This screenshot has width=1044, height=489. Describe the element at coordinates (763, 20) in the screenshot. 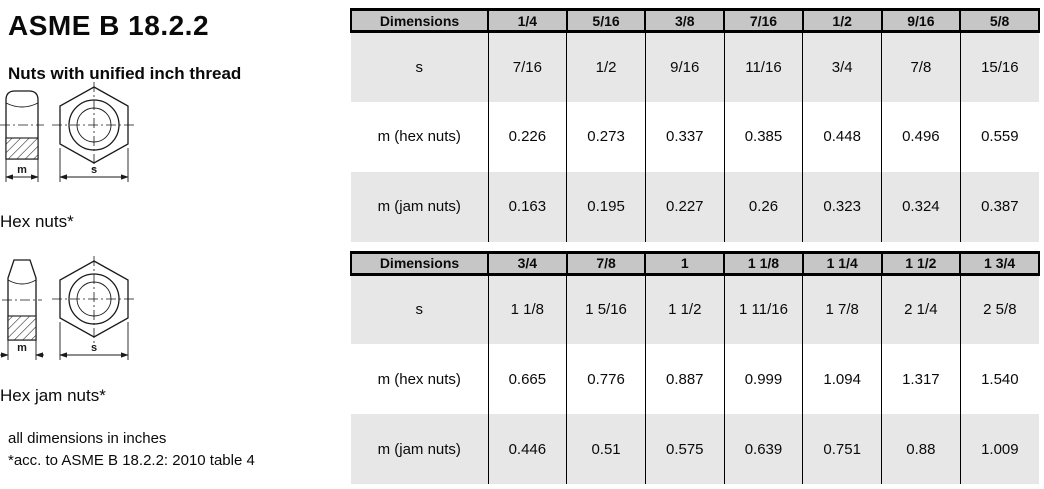

I see `header-size: 7/16` at that location.